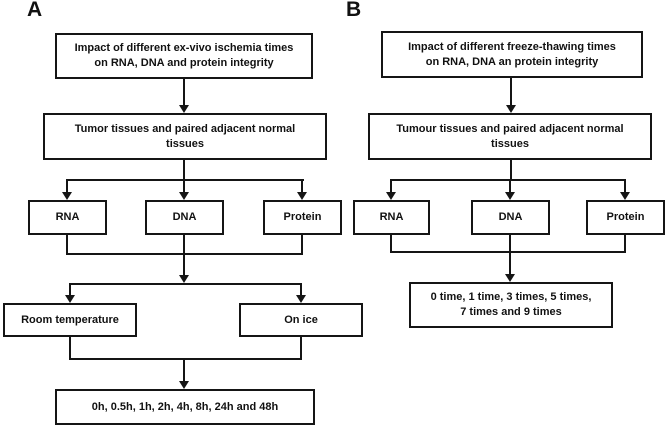 This screenshot has width=670, height=429. Describe the element at coordinates (184, 244) in the screenshot. I see `connector-a-merge-mid` at that location.